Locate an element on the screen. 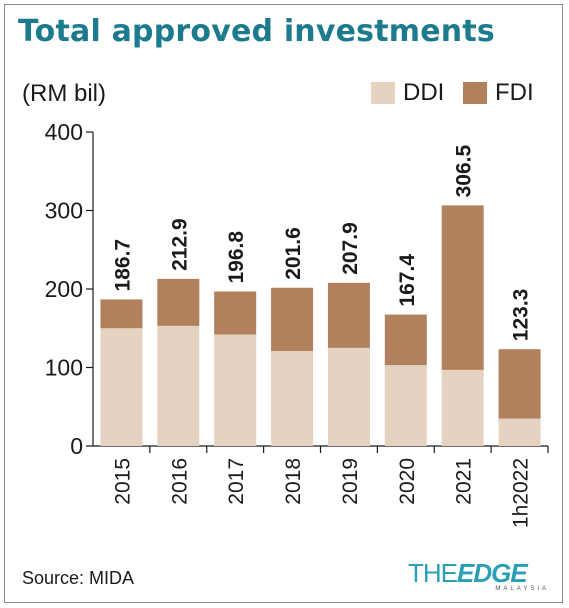 This screenshot has height=608, width=569. total-label-2015: 186.7 is located at coordinates (122, 265).